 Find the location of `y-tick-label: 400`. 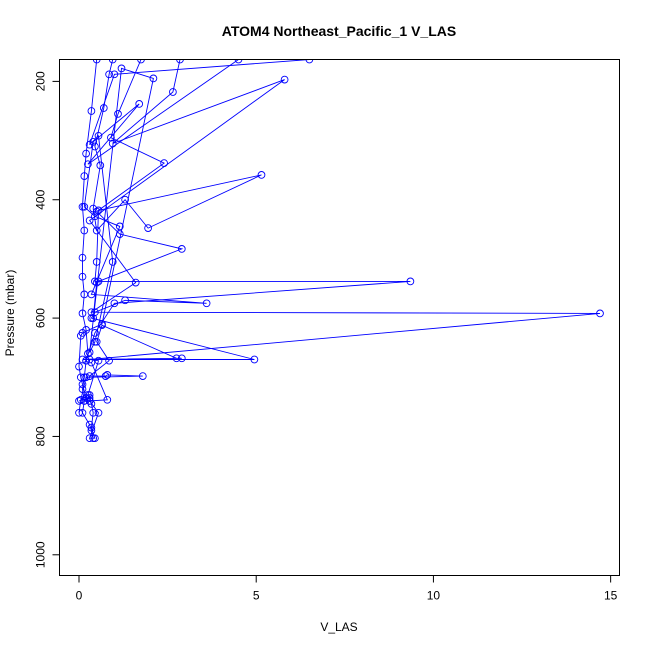

y-tick-label: 400 is located at coordinates (41, 199).